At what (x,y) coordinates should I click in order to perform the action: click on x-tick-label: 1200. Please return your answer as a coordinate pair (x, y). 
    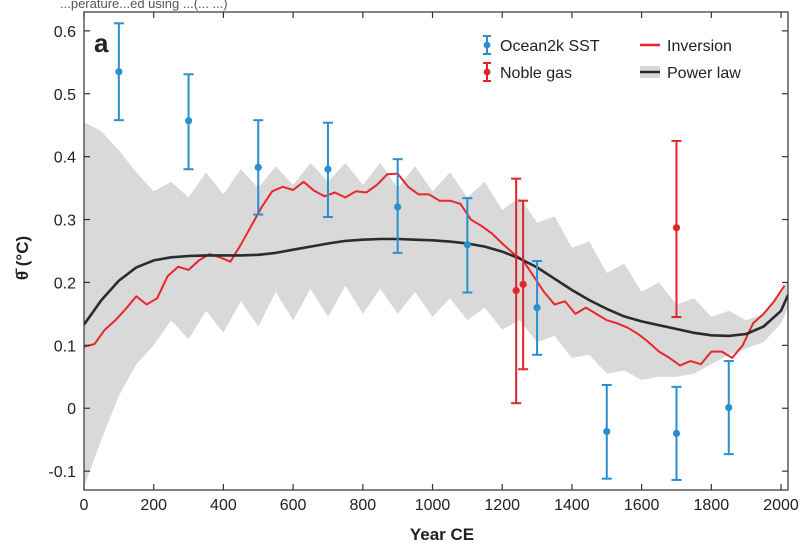
    Looking at the image, I should click on (502, 505).